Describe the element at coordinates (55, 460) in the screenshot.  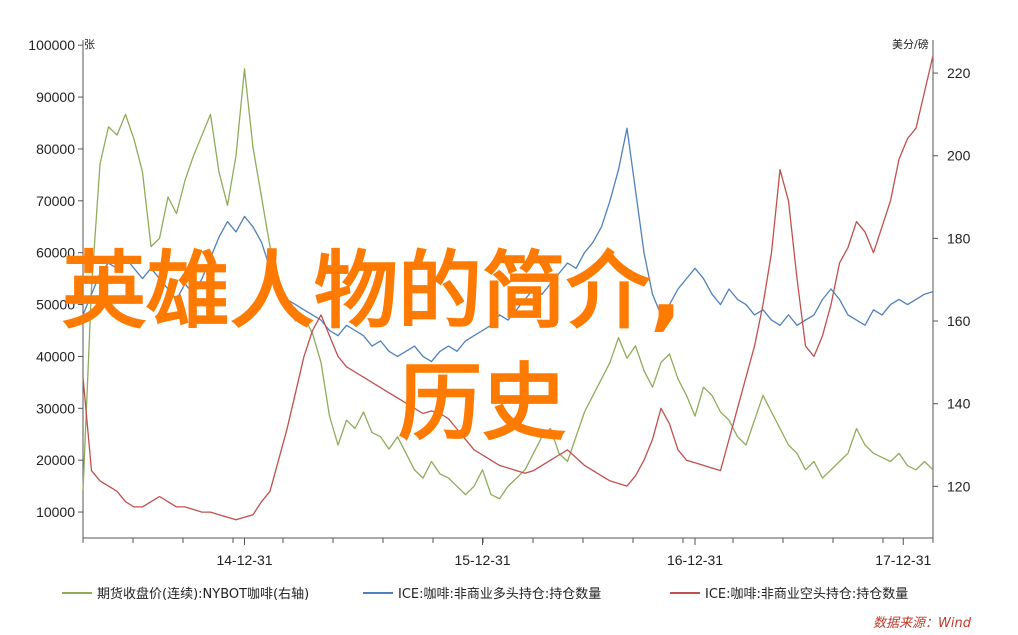
I see `left-tick-label: 20000` at that location.